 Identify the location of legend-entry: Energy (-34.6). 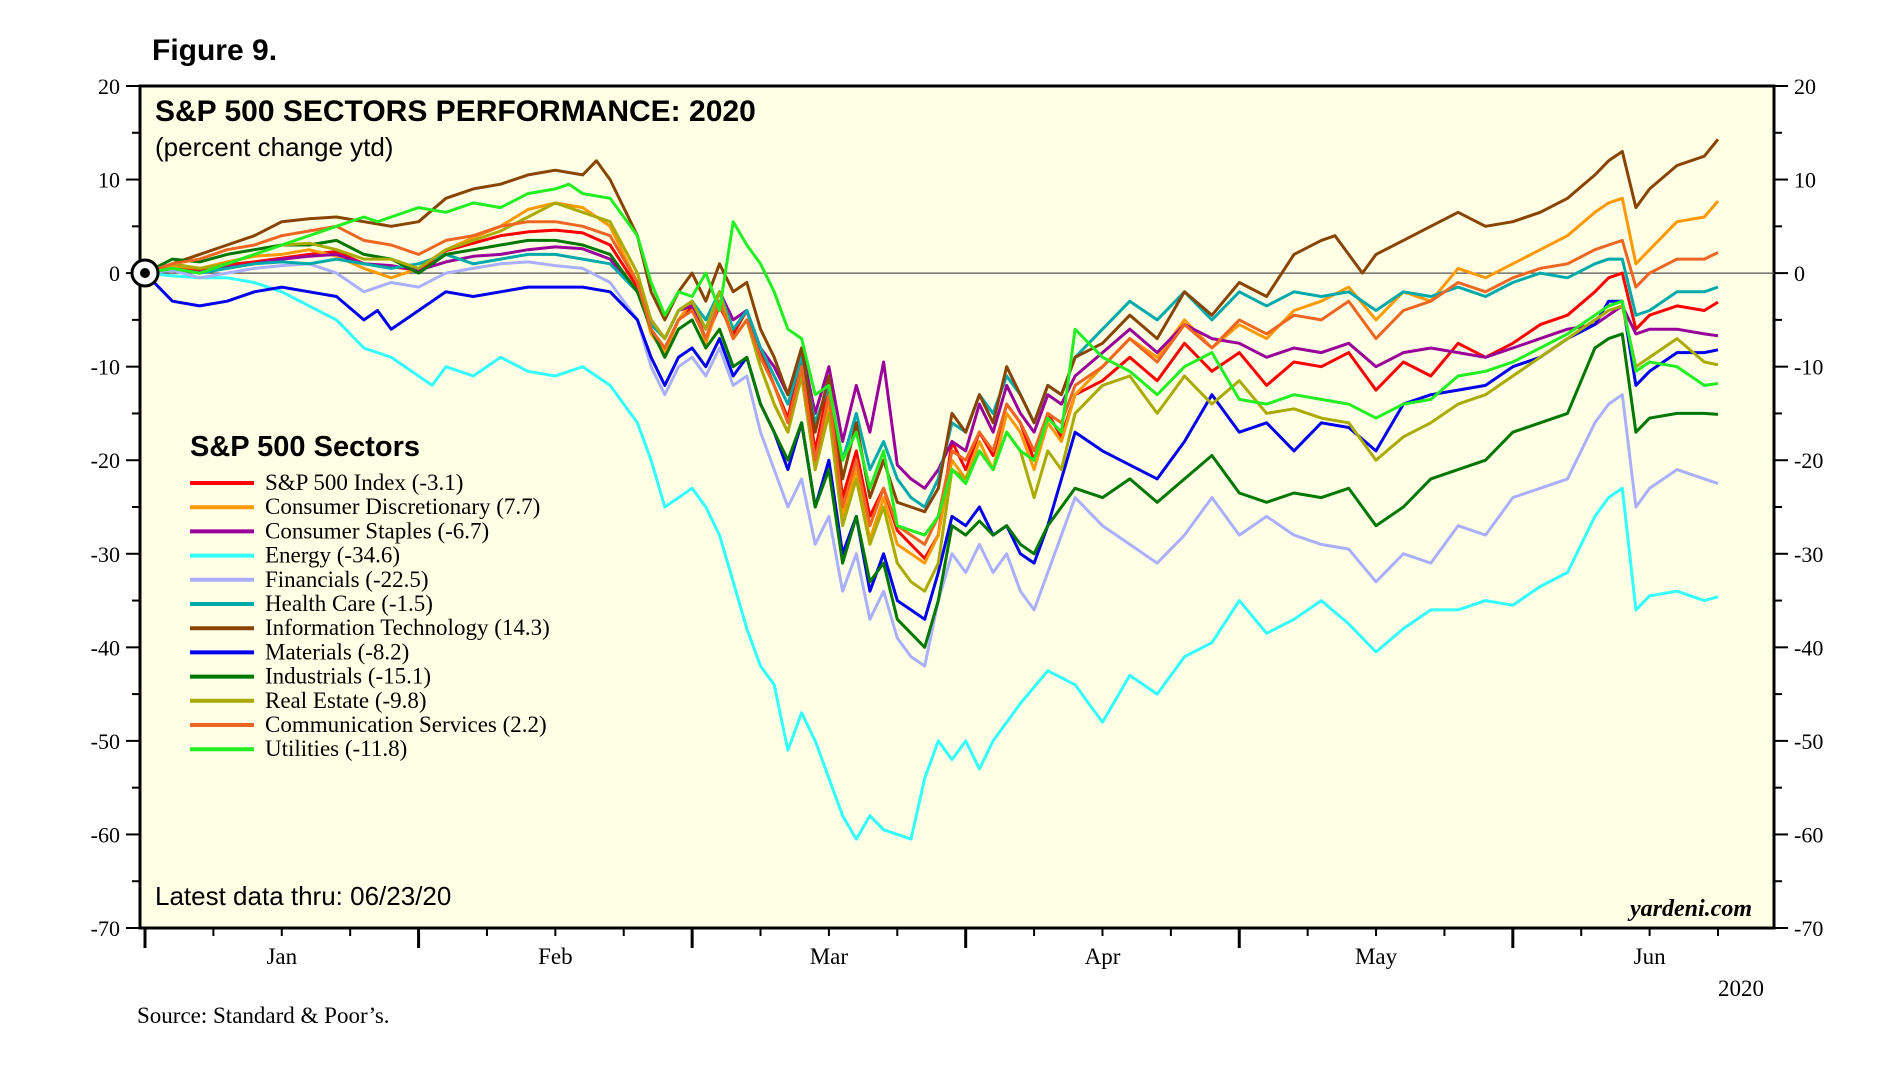
(332, 555).